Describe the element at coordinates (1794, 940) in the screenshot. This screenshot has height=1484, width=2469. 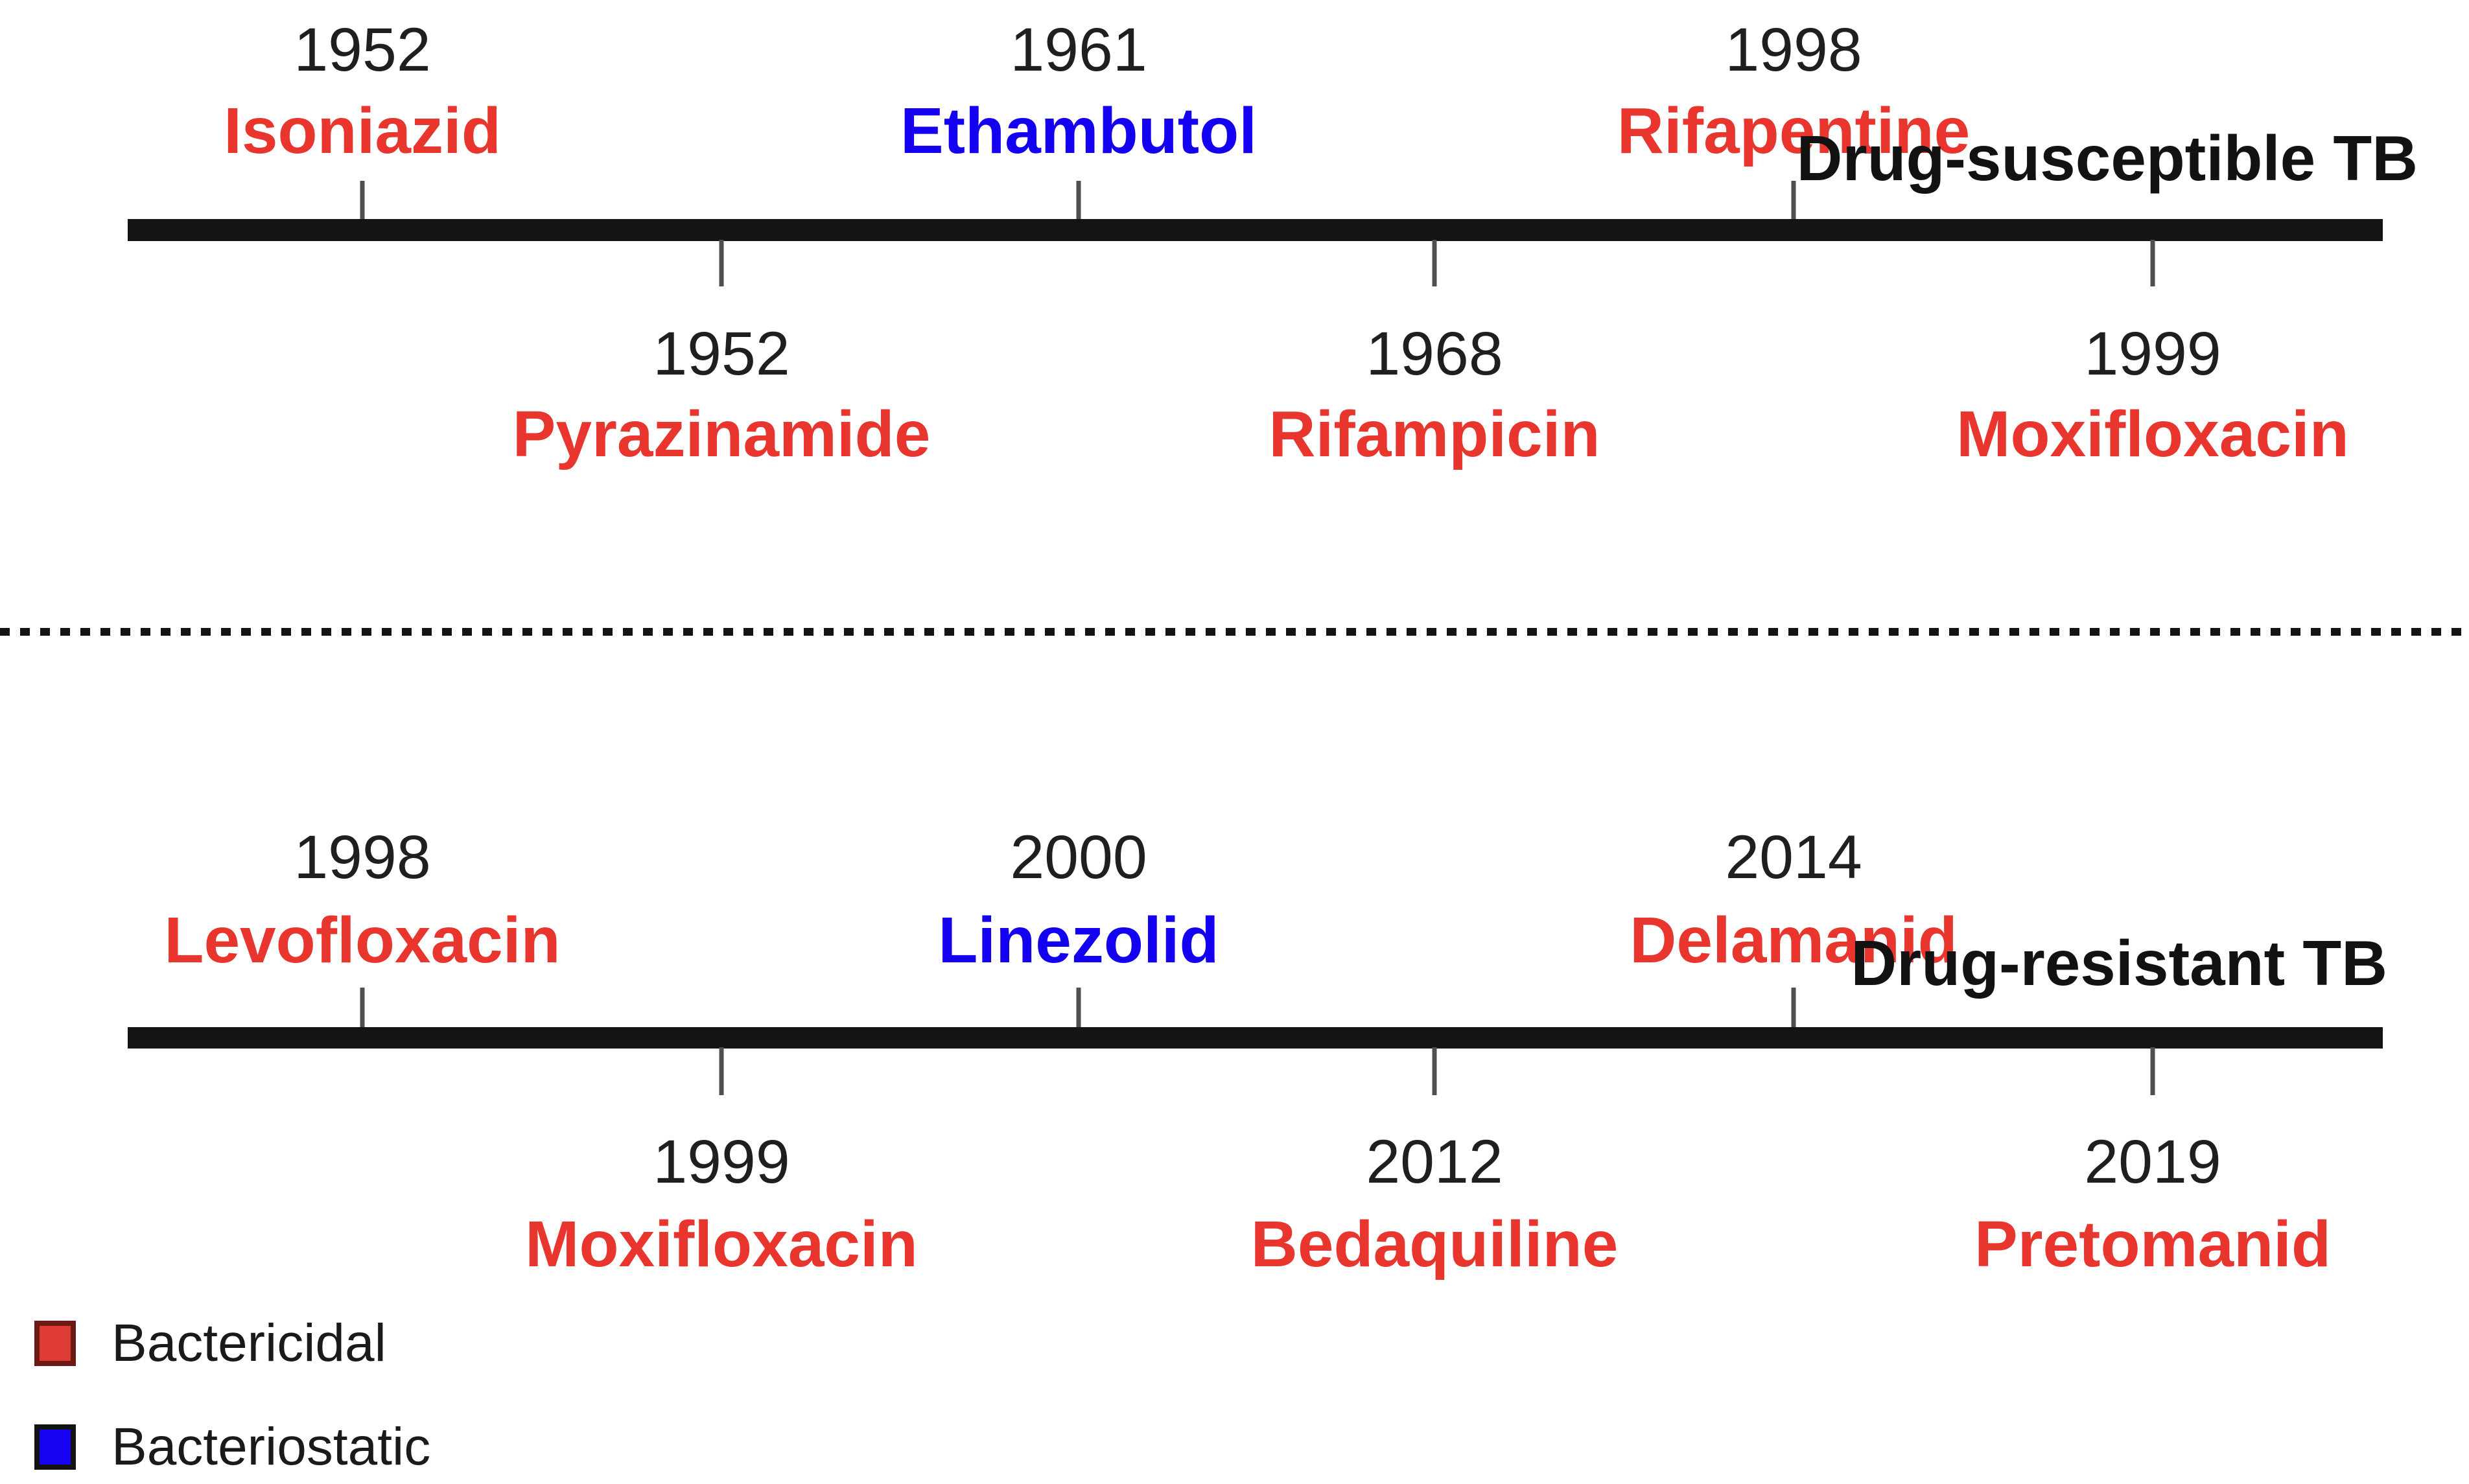
I see `event-drug-name: Delamanid` at that location.